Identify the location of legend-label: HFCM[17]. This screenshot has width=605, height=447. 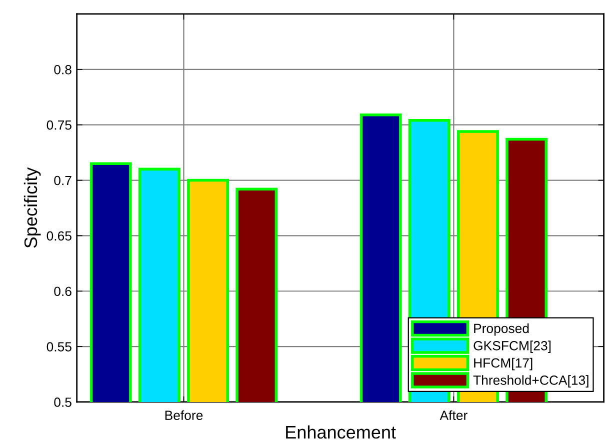
(503, 364).